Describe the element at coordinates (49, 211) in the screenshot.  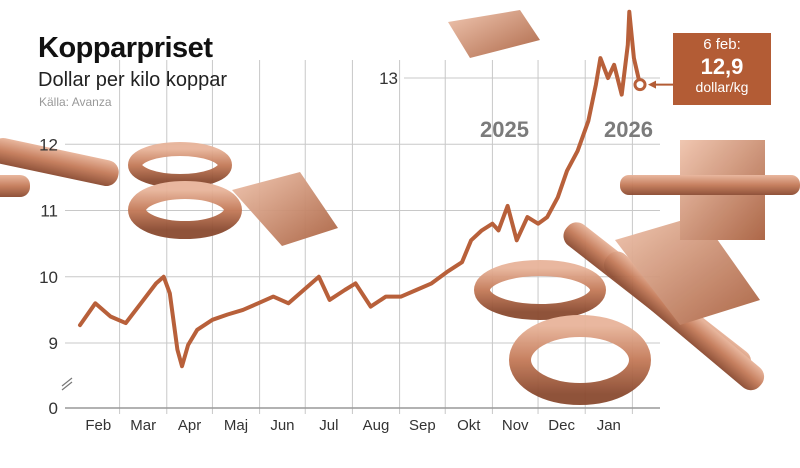
I see `y-tick-label: 11` at that location.